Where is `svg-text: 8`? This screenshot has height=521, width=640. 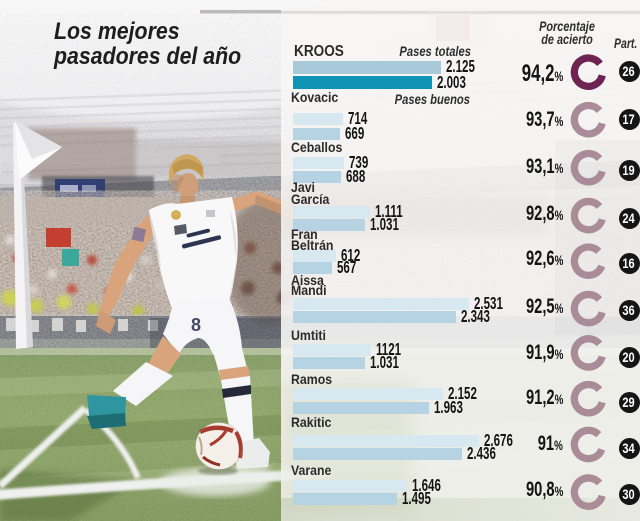
svg-text: 8 is located at coordinates (196, 325).